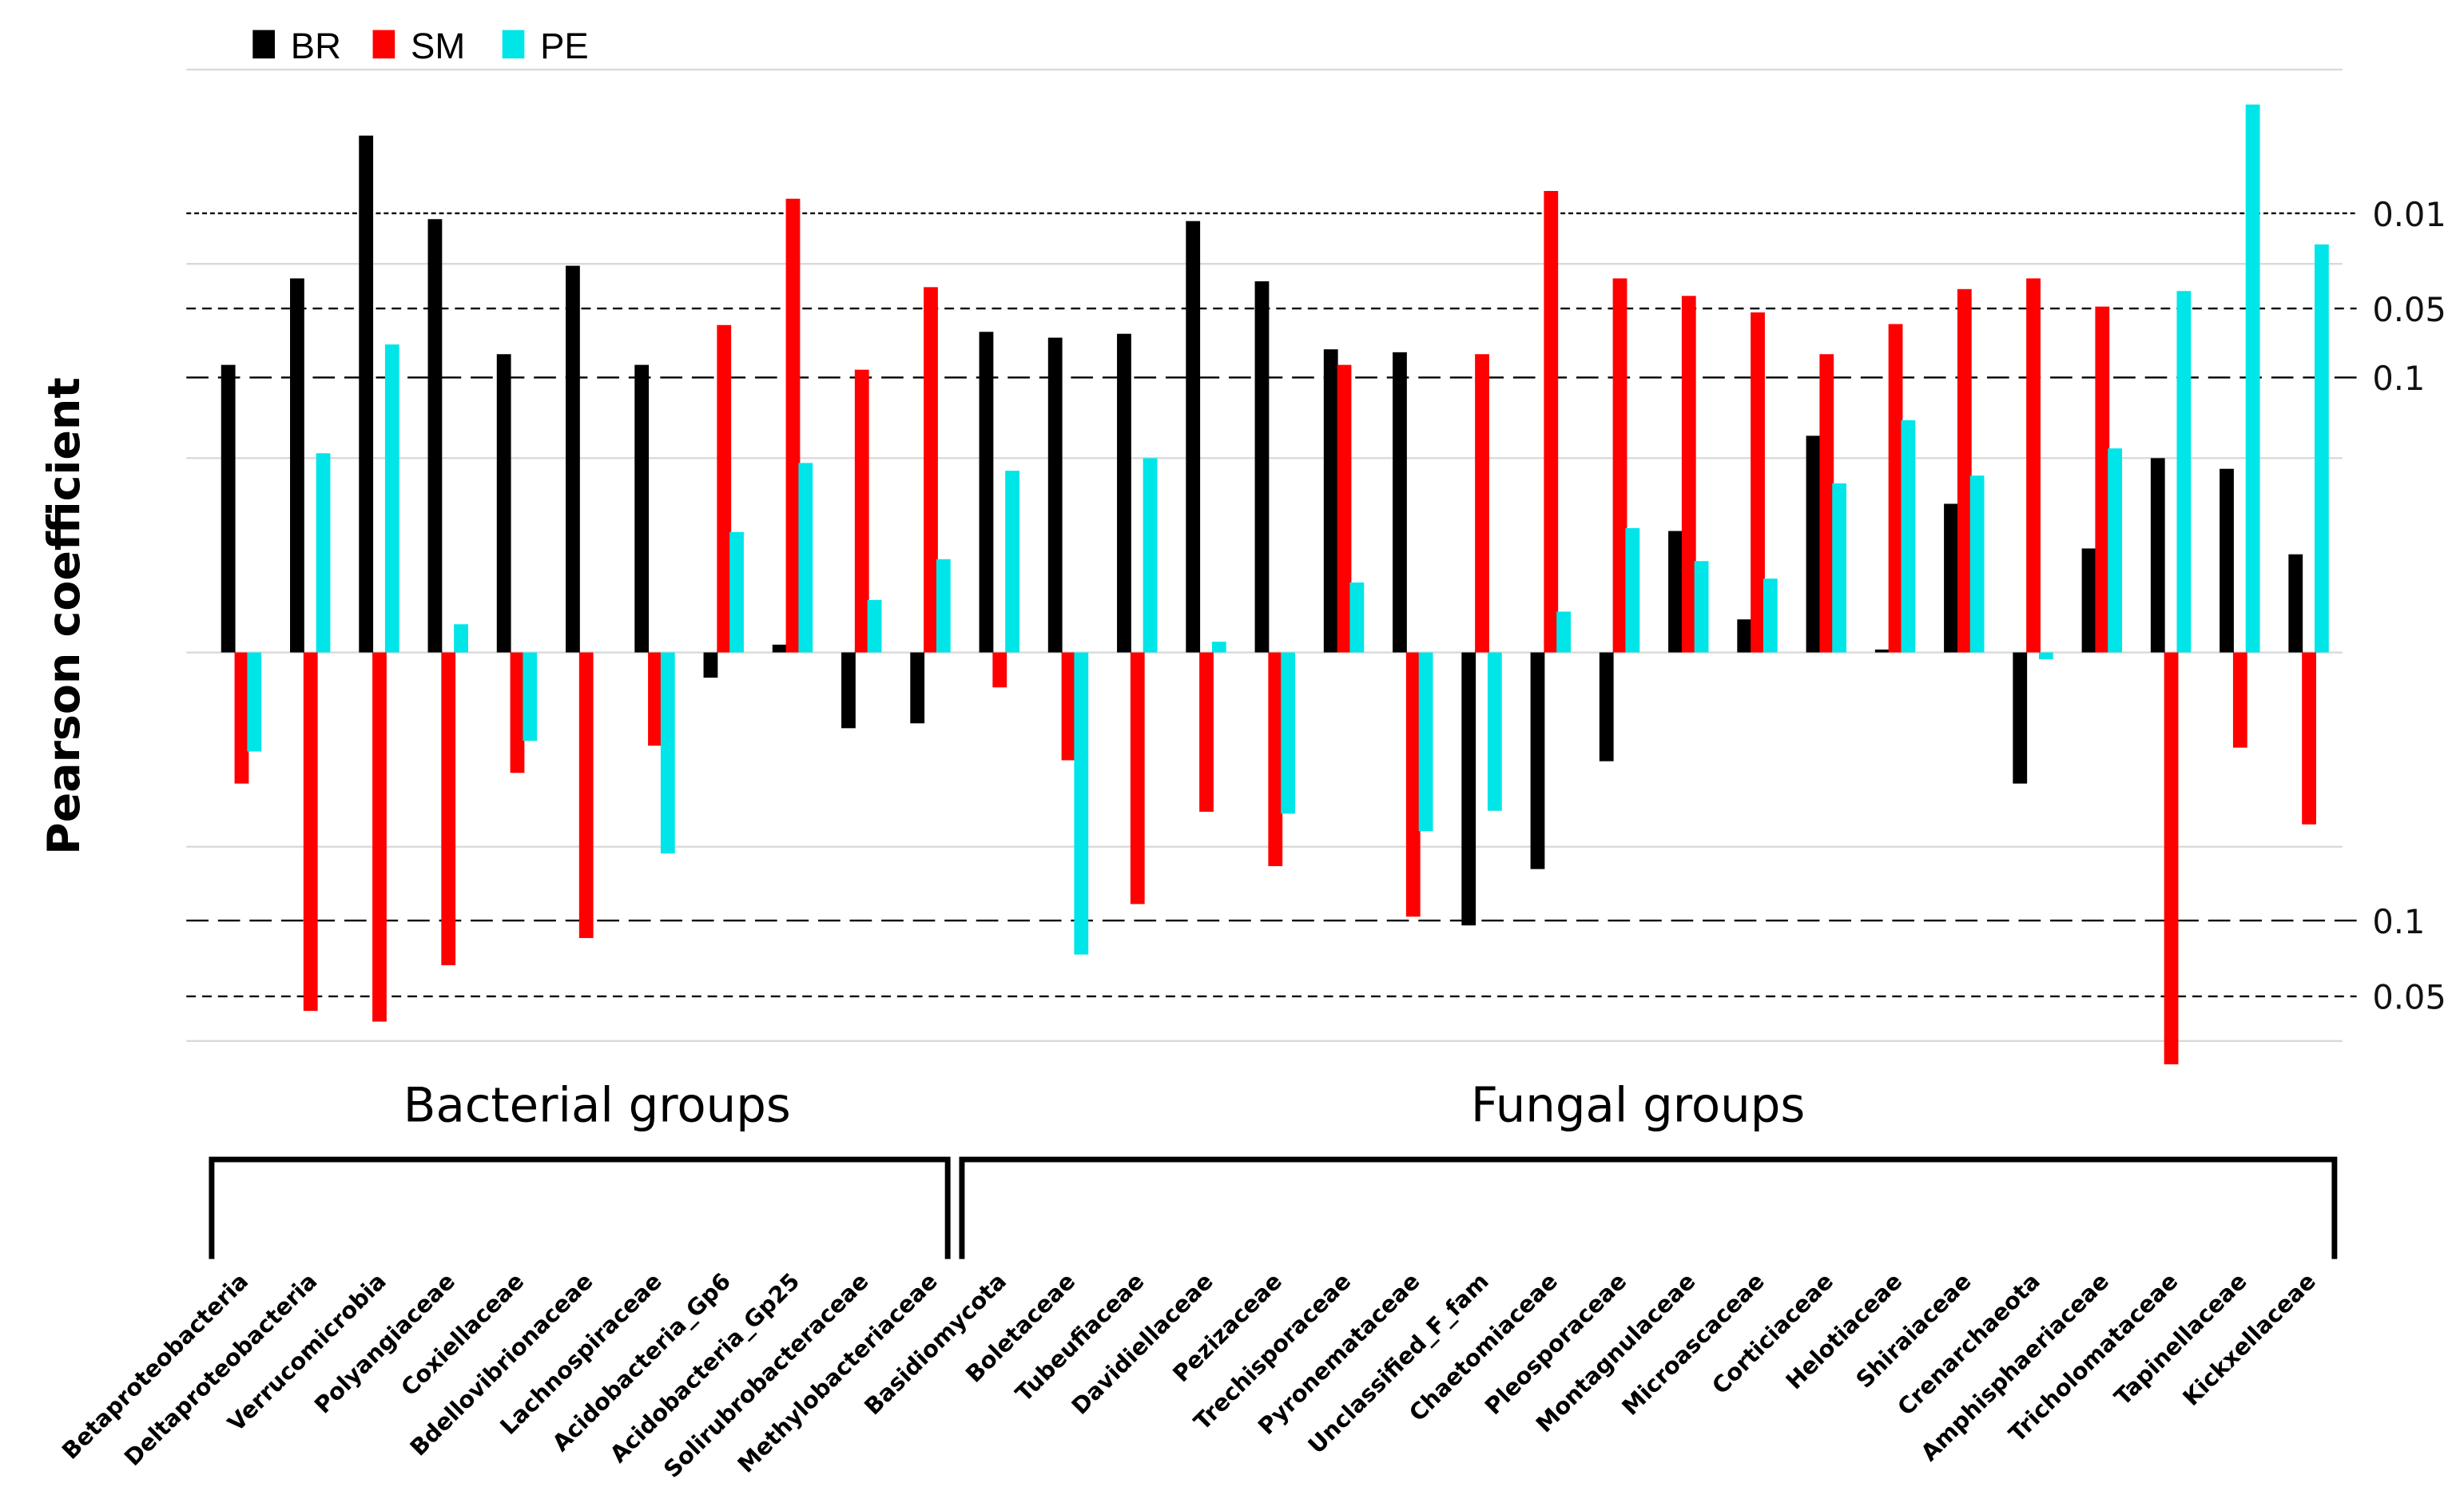  What do you see at coordinates (564, 46) in the screenshot?
I see `legend-label-pe: PE` at bounding box center [564, 46].